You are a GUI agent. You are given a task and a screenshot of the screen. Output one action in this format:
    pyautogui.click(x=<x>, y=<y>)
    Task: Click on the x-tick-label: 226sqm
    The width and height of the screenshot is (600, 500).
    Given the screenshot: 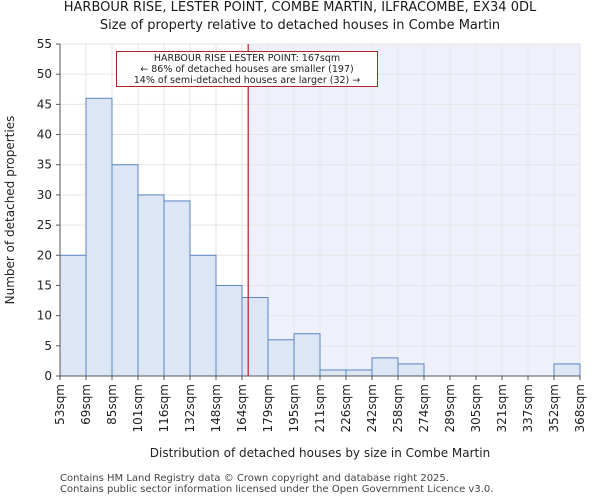 What is the action you would take?
    pyautogui.click(x=346, y=408)
    